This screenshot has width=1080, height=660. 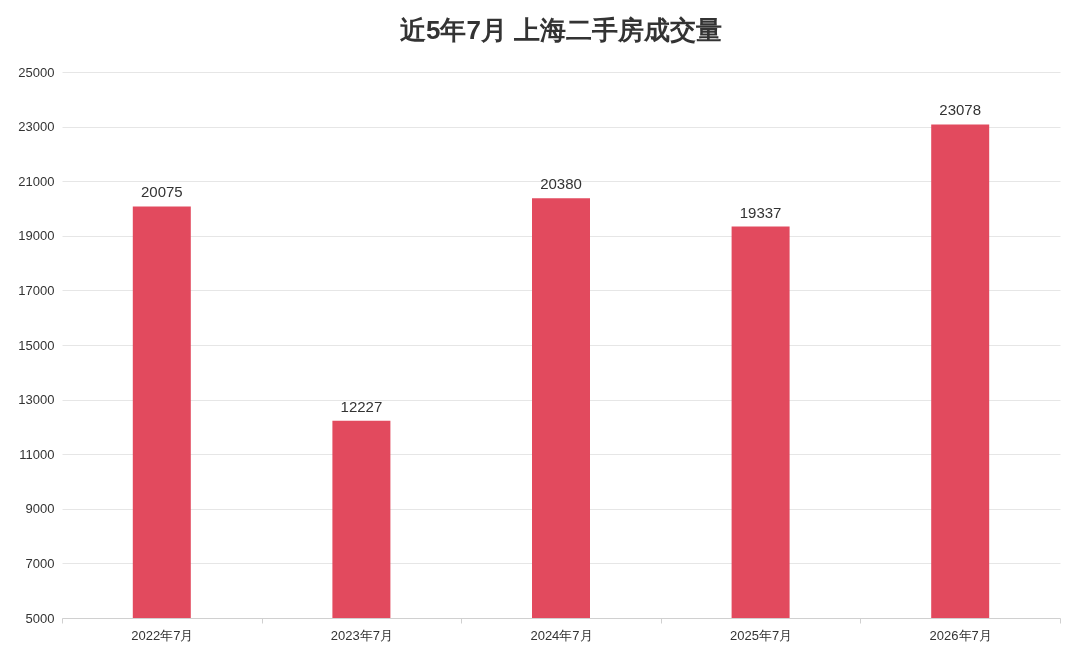 What do you see at coordinates (37, 454) in the screenshot?
I see `y-tick-label: 11000` at bounding box center [37, 454].